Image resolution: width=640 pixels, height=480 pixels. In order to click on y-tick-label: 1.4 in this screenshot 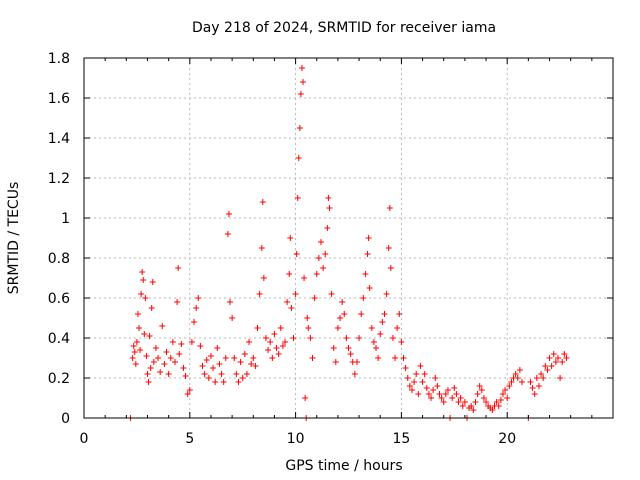, I will do `click(59, 139)`.